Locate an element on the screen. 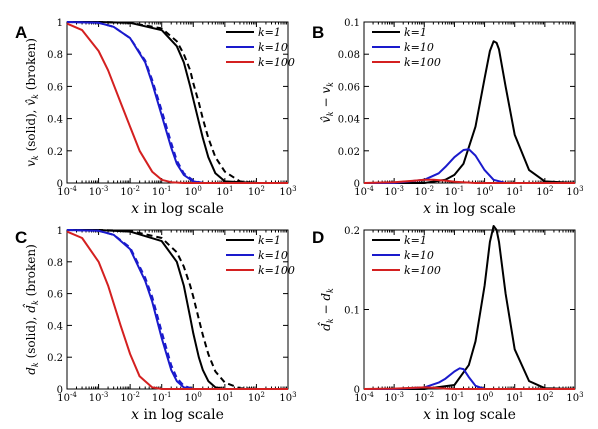 The height and width of the screenshot is (429, 598). panel-letter: C is located at coordinates (21, 237).